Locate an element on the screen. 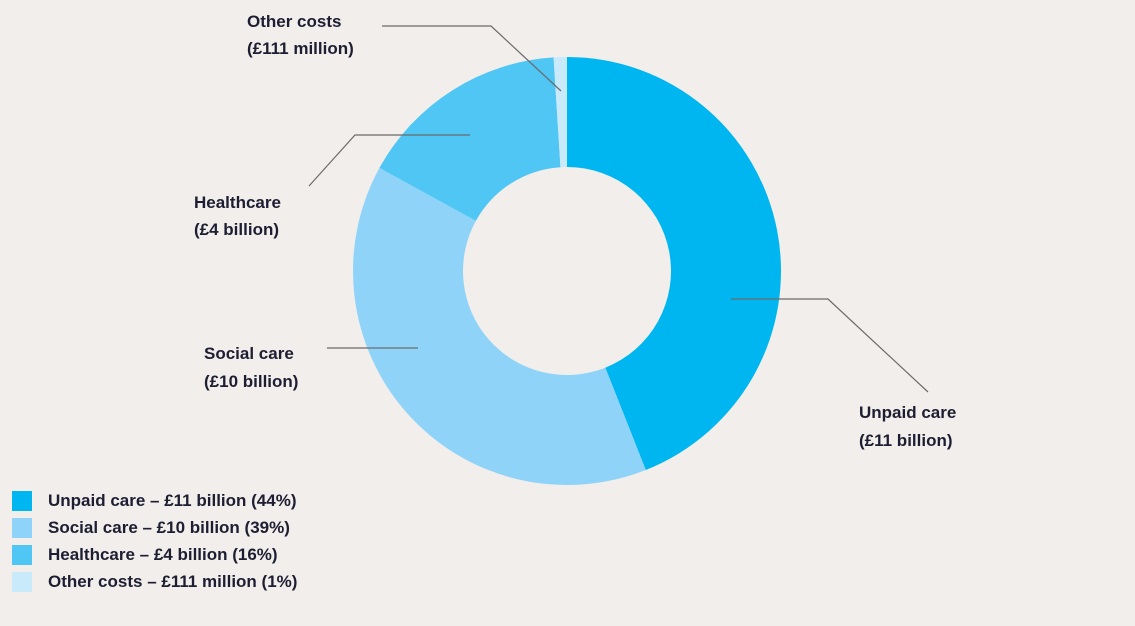 The height and width of the screenshot is (626, 1135). callout-unpaid-care: Unpaid care (£11 billion) is located at coordinates (843, 374).